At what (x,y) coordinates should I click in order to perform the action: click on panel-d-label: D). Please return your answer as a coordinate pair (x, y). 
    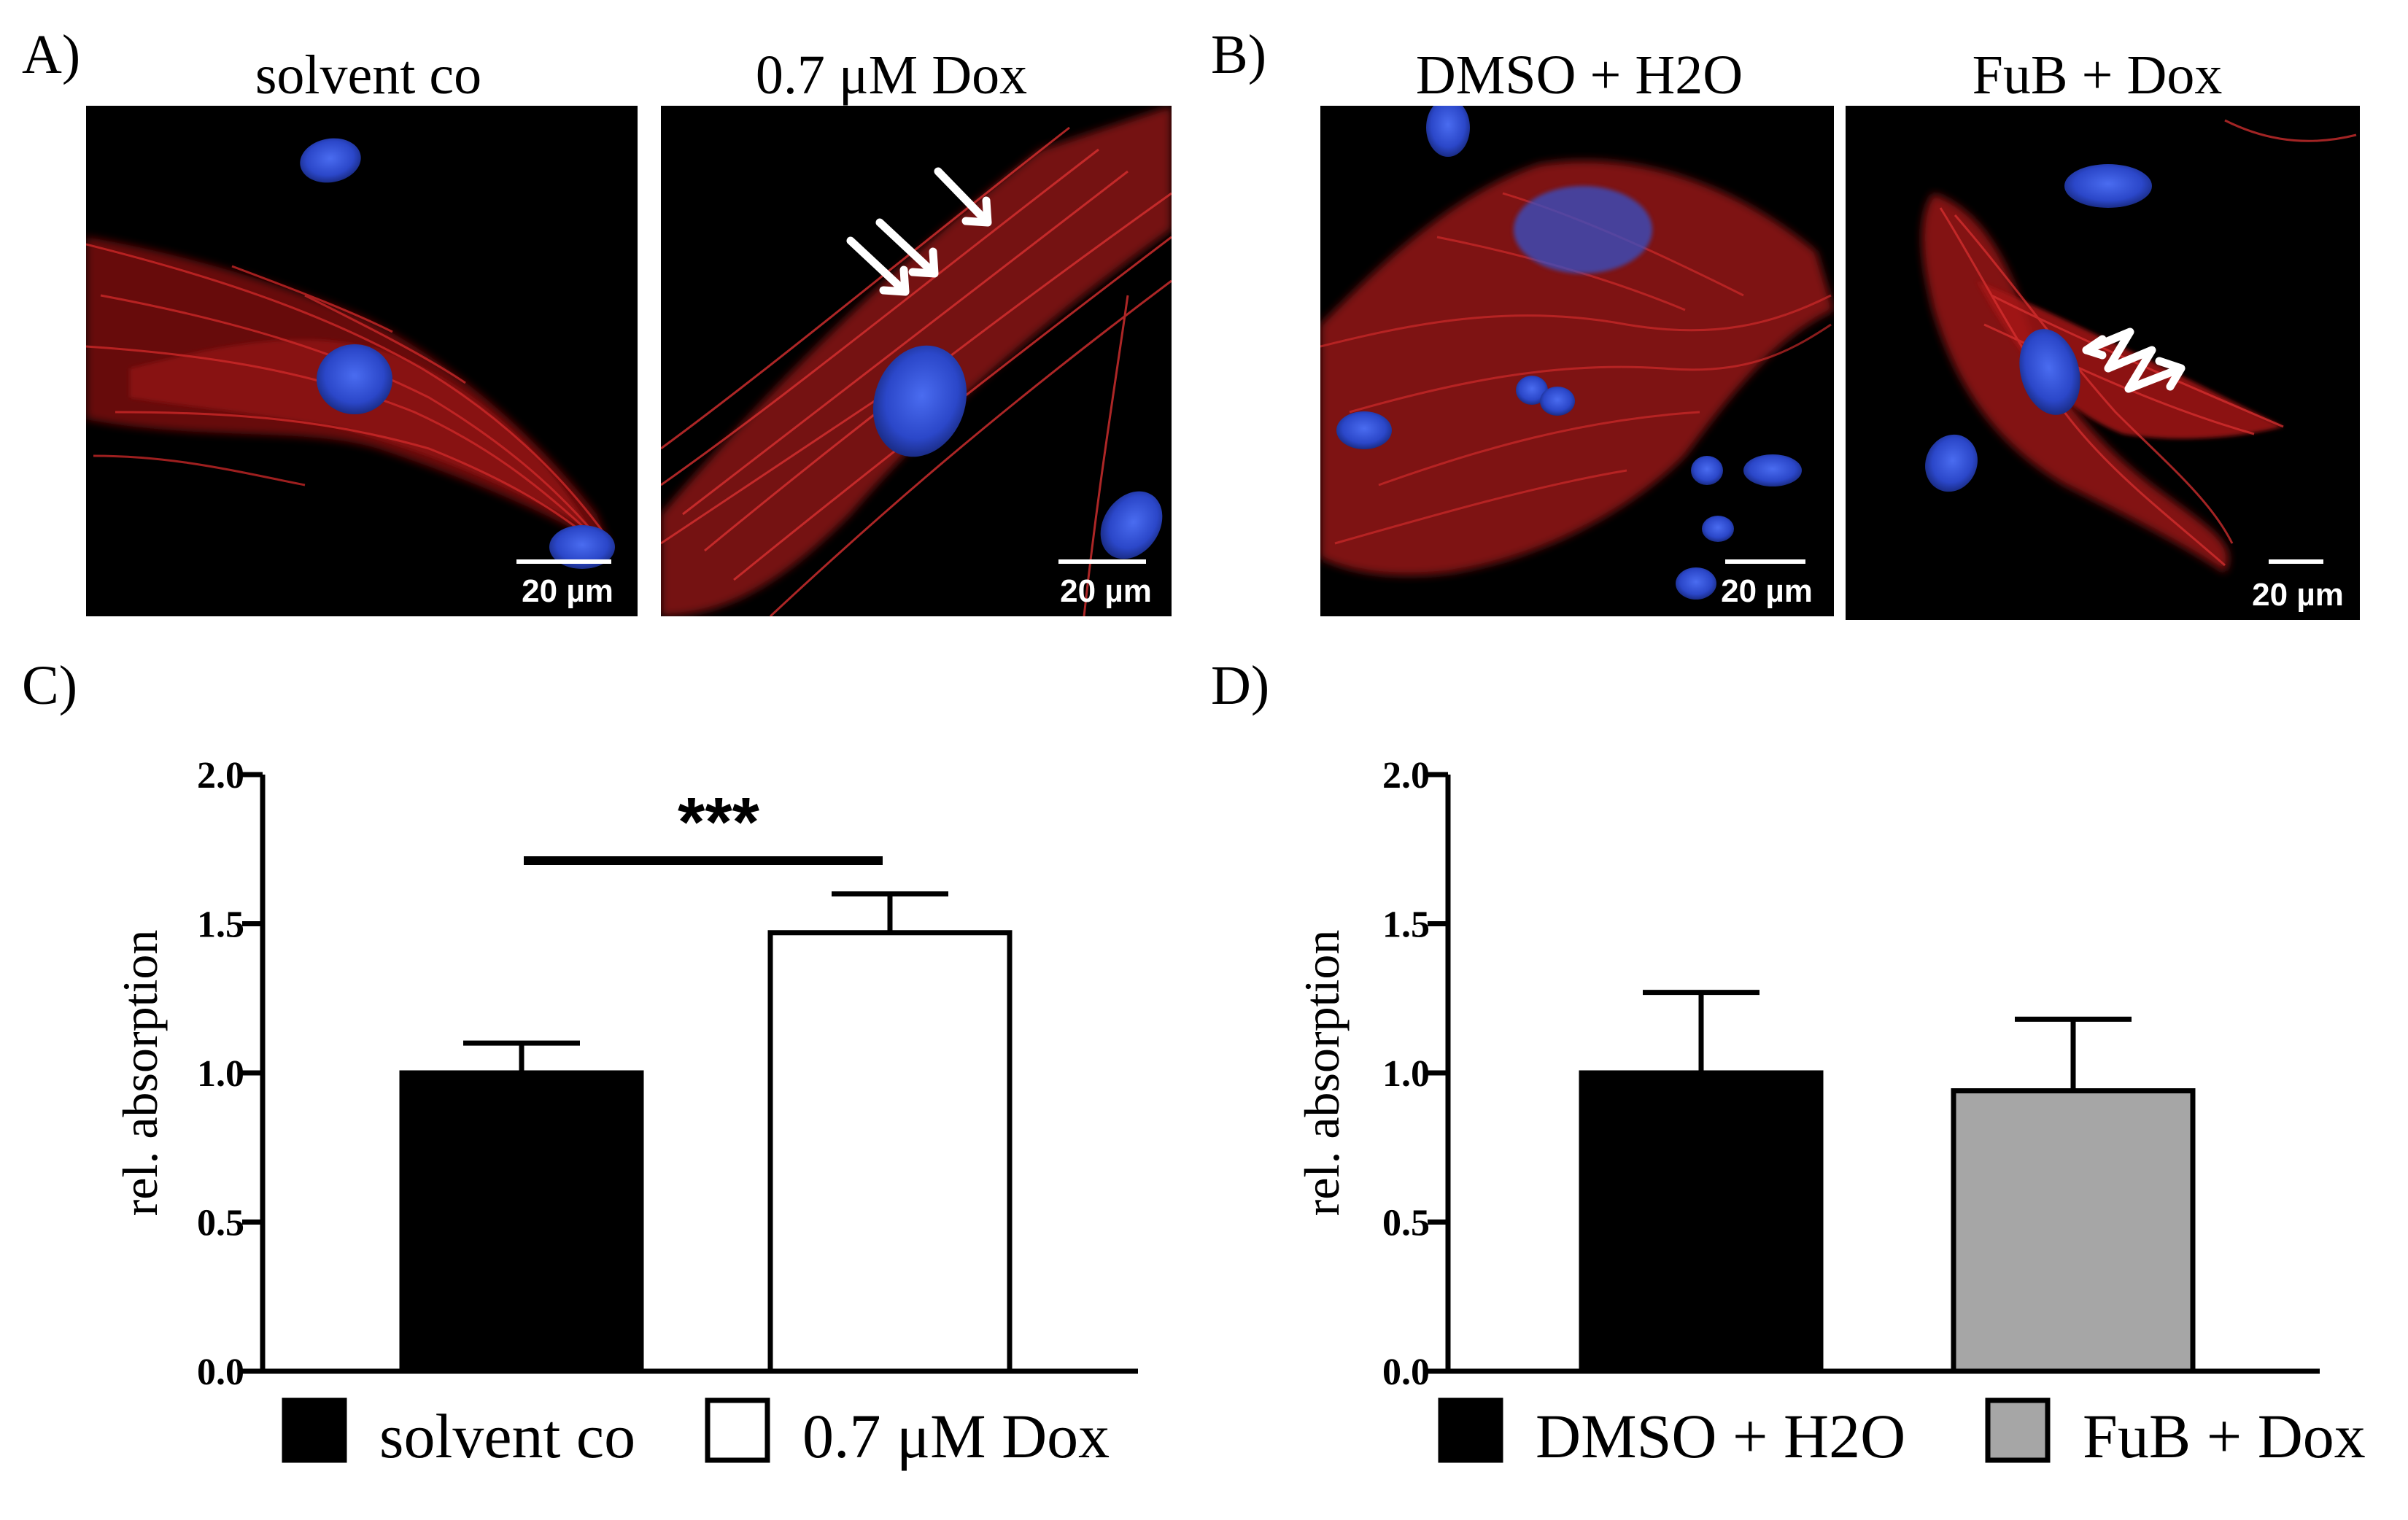
    Looking at the image, I should click on (1240, 685).